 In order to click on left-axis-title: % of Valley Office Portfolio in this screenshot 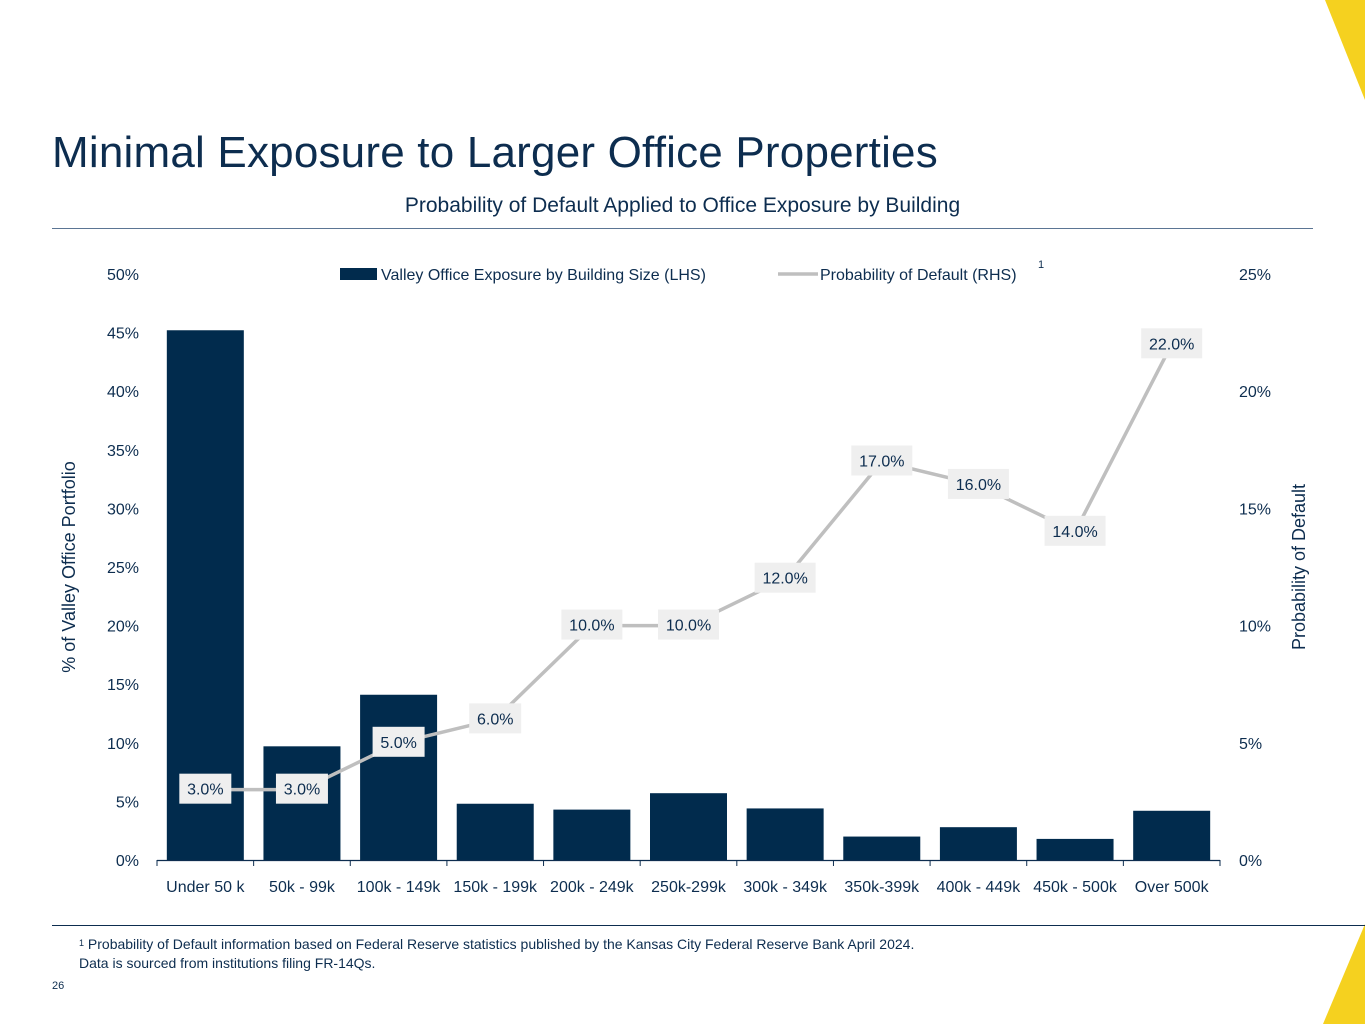, I will do `click(69, 566)`.